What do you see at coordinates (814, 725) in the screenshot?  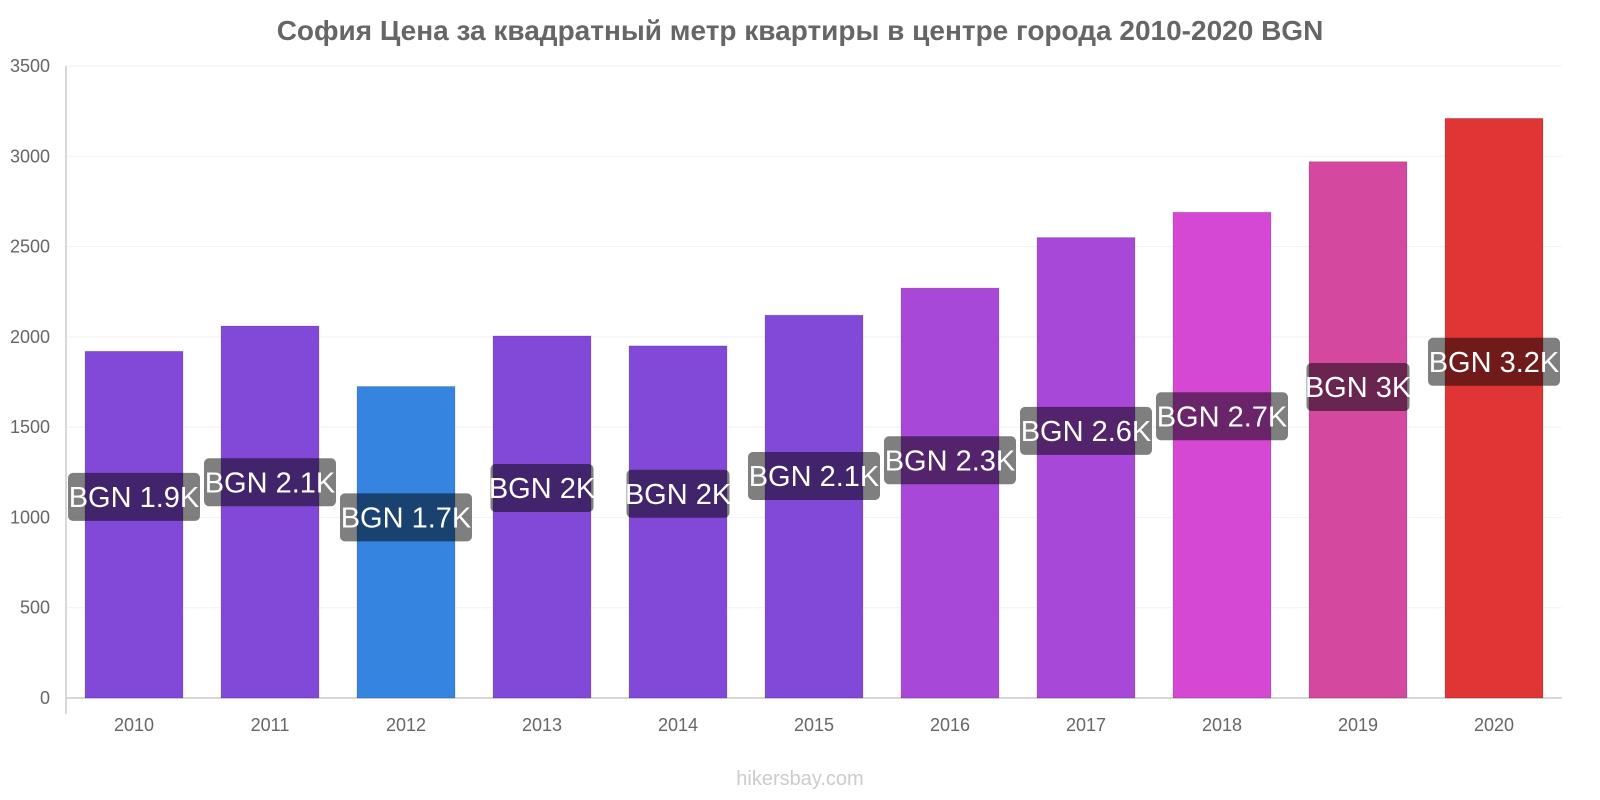 I see `x-tick-label: 2015` at bounding box center [814, 725].